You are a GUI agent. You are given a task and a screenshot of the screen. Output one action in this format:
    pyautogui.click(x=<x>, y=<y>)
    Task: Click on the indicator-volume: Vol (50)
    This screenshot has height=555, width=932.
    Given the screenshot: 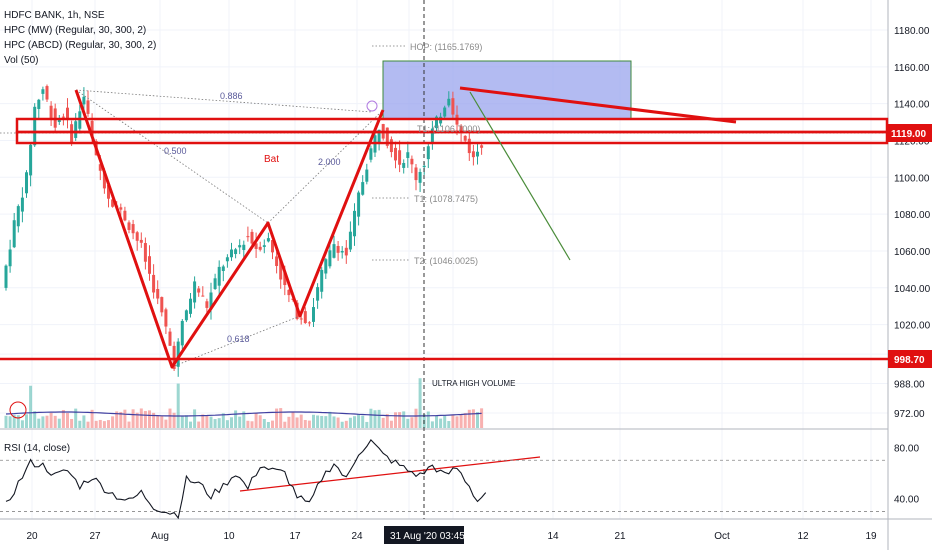 What is the action you would take?
    pyautogui.click(x=21, y=60)
    